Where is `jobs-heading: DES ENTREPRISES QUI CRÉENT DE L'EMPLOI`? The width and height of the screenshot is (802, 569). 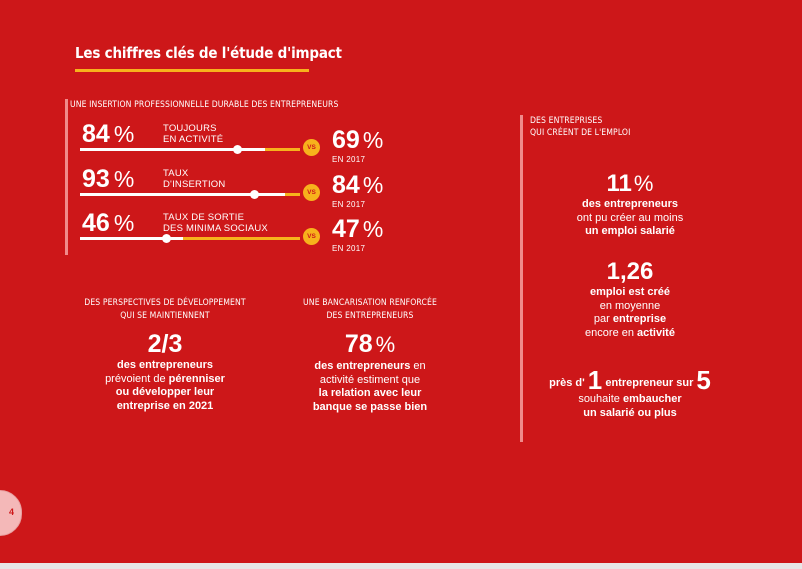 jobs-heading: DES ENTREPRISES QUI CRÉENT DE L'EMPLOI is located at coordinates (580, 127).